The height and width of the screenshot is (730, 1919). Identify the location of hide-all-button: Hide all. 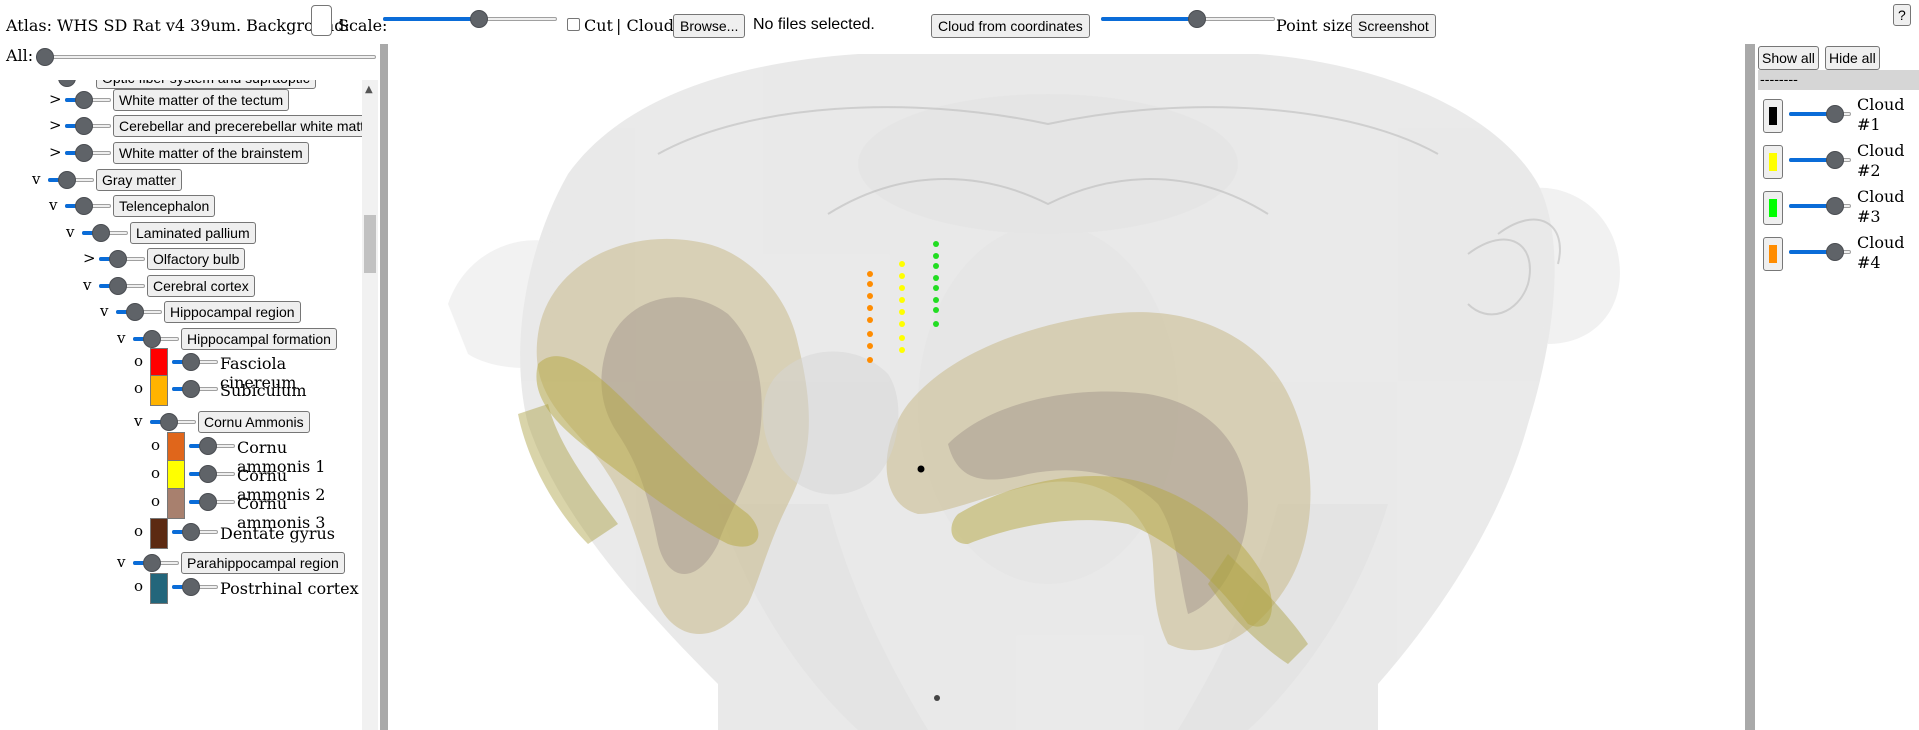
(1852, 58).